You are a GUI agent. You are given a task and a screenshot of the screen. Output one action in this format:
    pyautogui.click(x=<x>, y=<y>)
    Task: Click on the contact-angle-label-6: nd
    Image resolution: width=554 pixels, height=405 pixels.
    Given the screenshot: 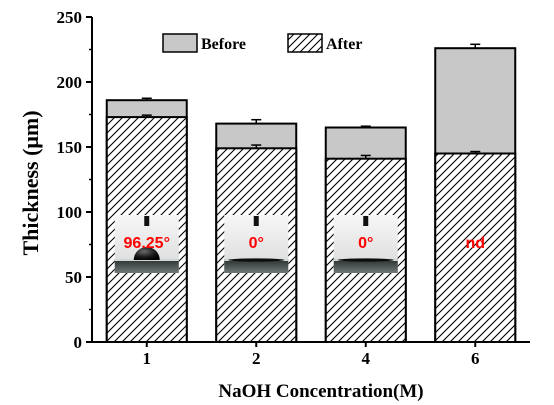 What is the action you would take?
    pyautogui.click(x=475, y=243)
    